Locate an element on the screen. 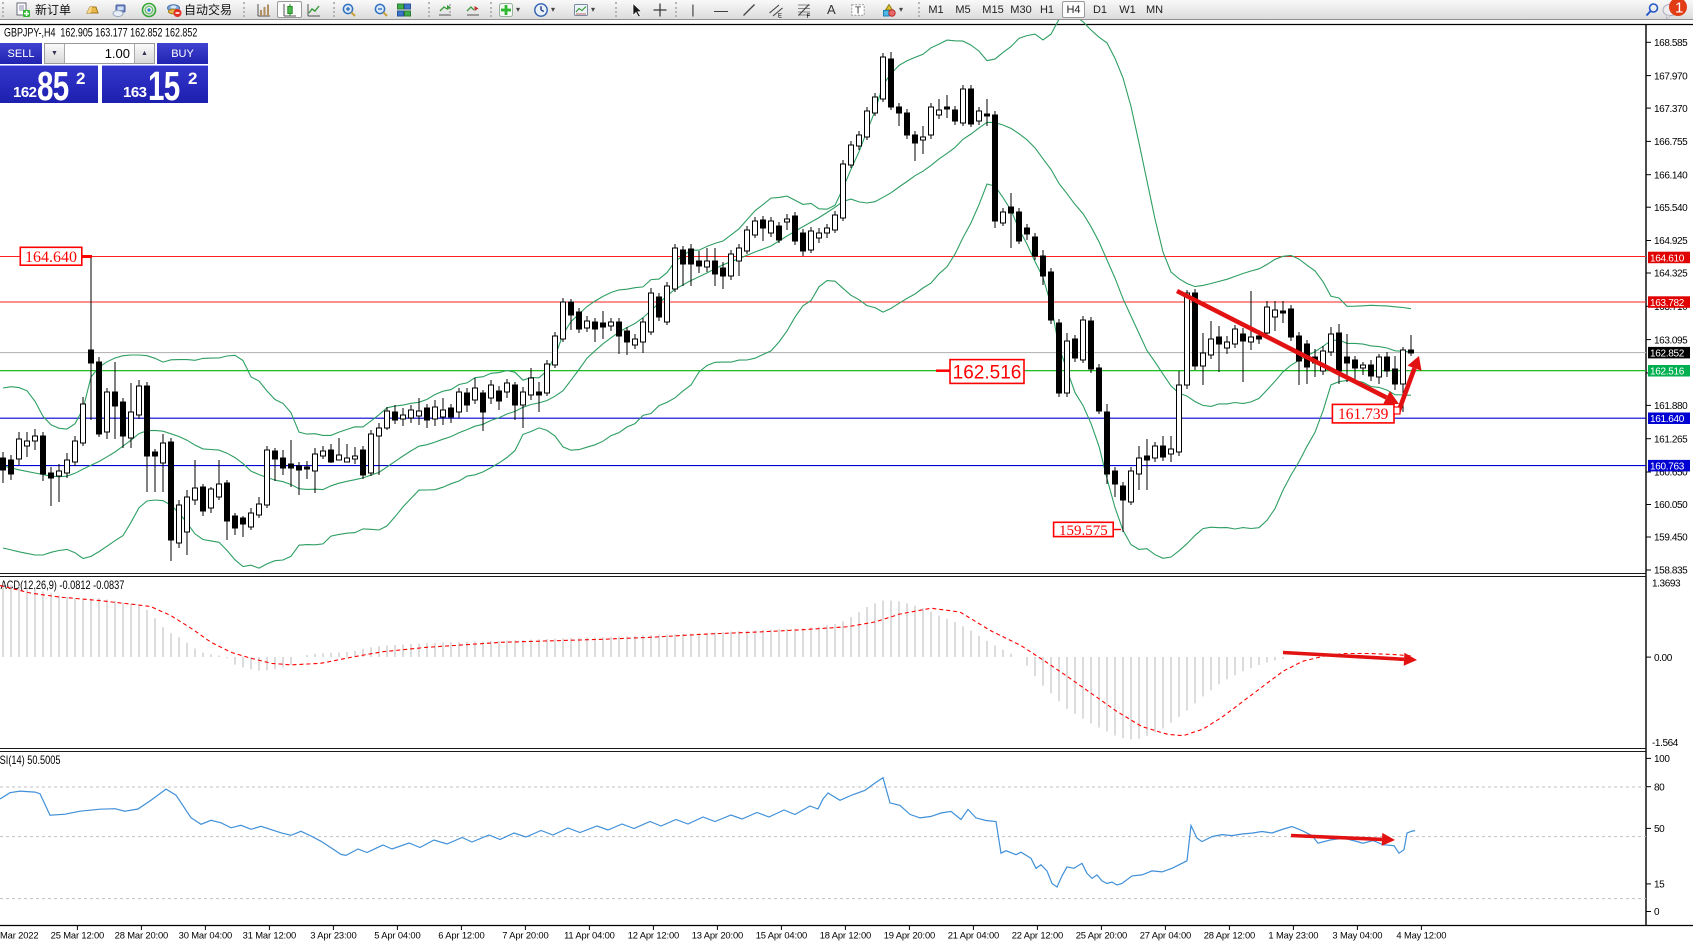 Image resolution: width=1693 pixels, height=946 pixels. svg-text: 12 Apr 12:00 is located at coordinates (653, 935).